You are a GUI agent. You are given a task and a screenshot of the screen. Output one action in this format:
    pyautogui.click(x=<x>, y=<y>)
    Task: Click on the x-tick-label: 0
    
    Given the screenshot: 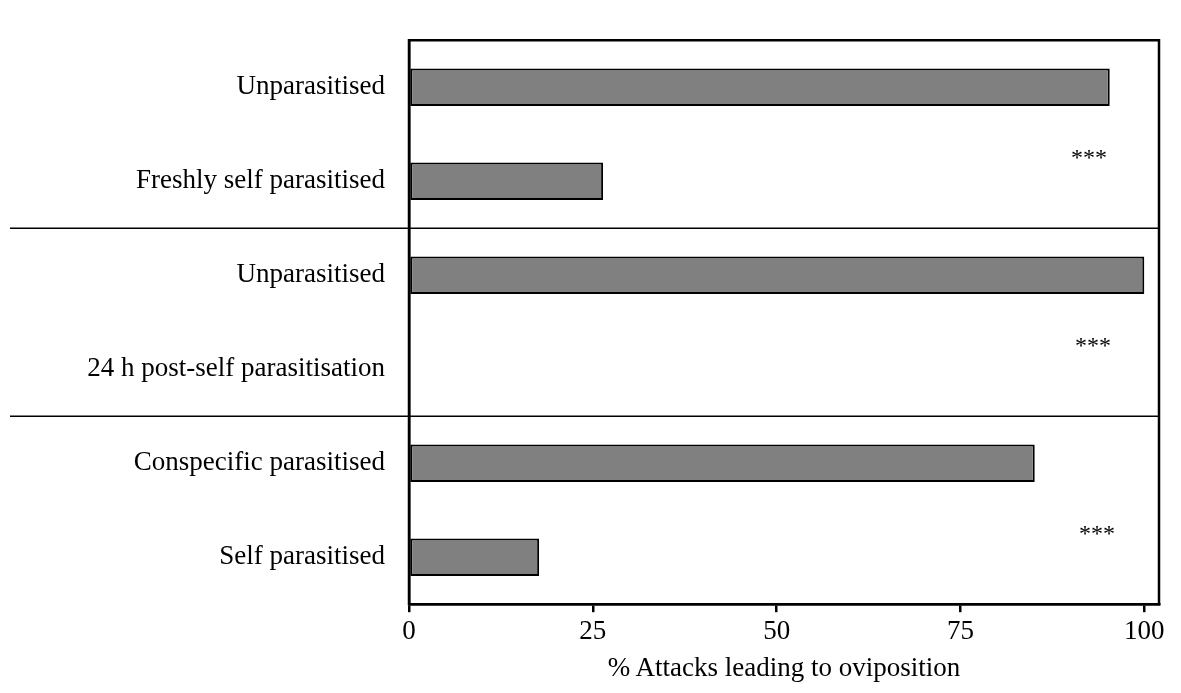 What is the action you would take?
    pyautogui.click(x=409, y=630)
    